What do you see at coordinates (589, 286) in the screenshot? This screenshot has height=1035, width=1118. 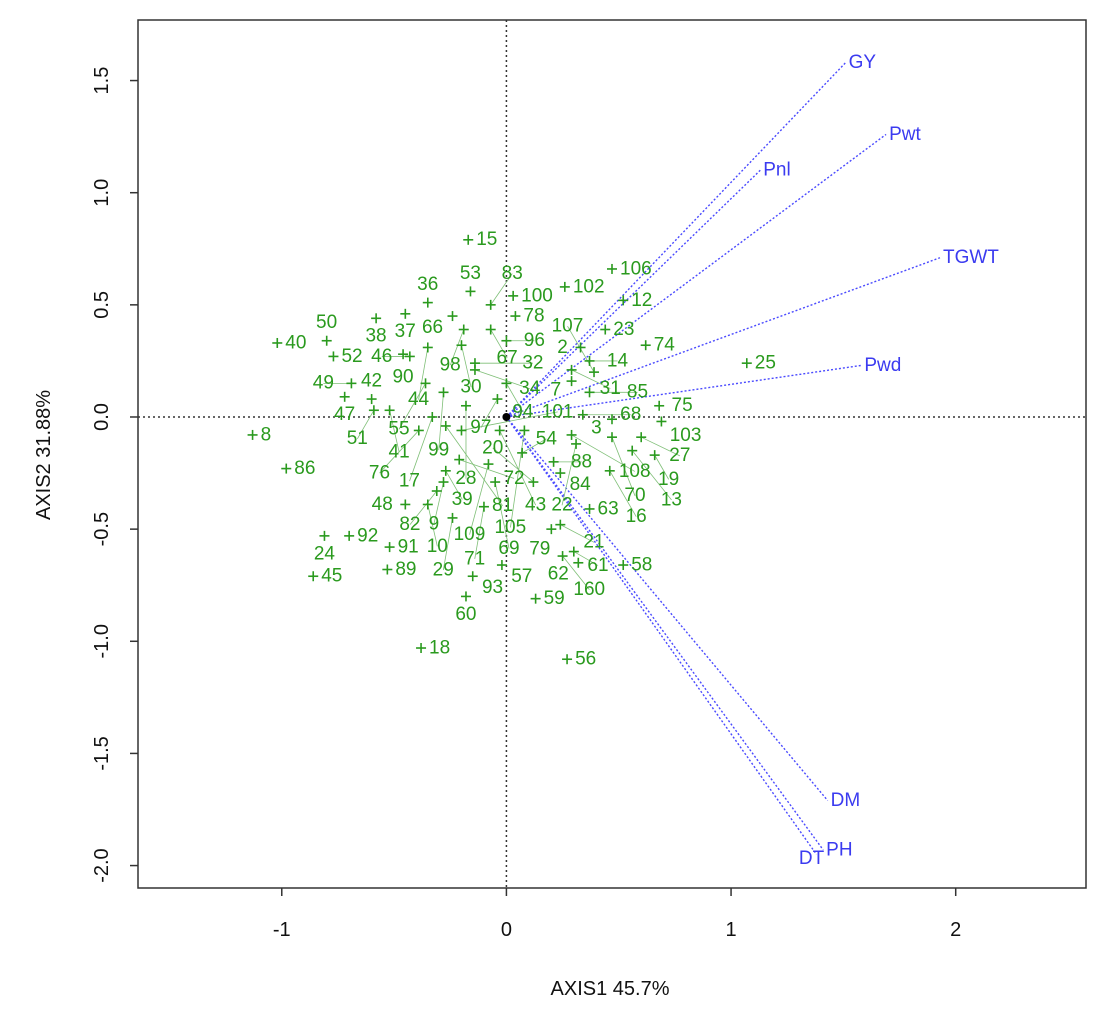 I see `point-label: 102` at bounding box center [589, 286].